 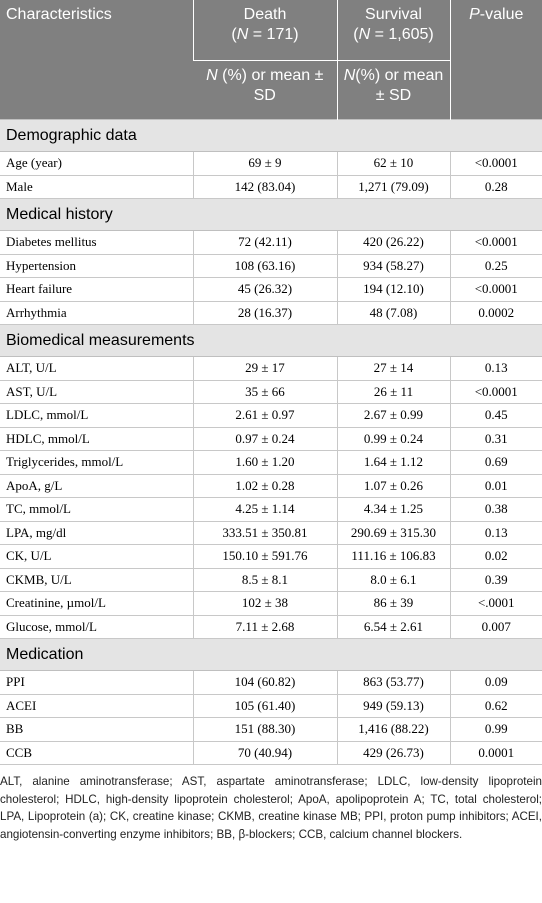 I want to click on cell-value: 7.11 ± 2.68, so click(x=265, y=626).